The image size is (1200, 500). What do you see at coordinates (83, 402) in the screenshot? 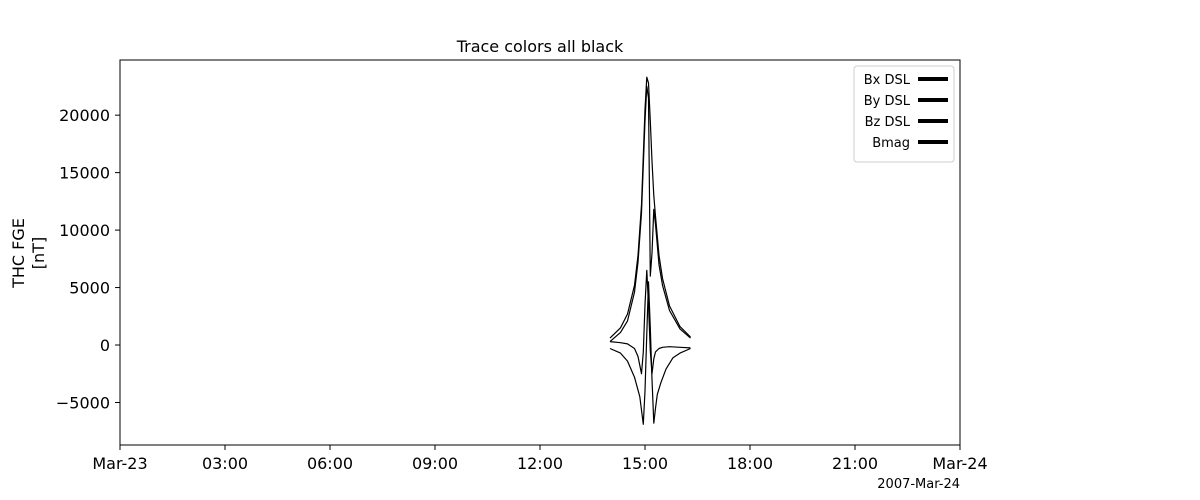
I see `y-tick-label: −5000` at bounding box center [83, 402].